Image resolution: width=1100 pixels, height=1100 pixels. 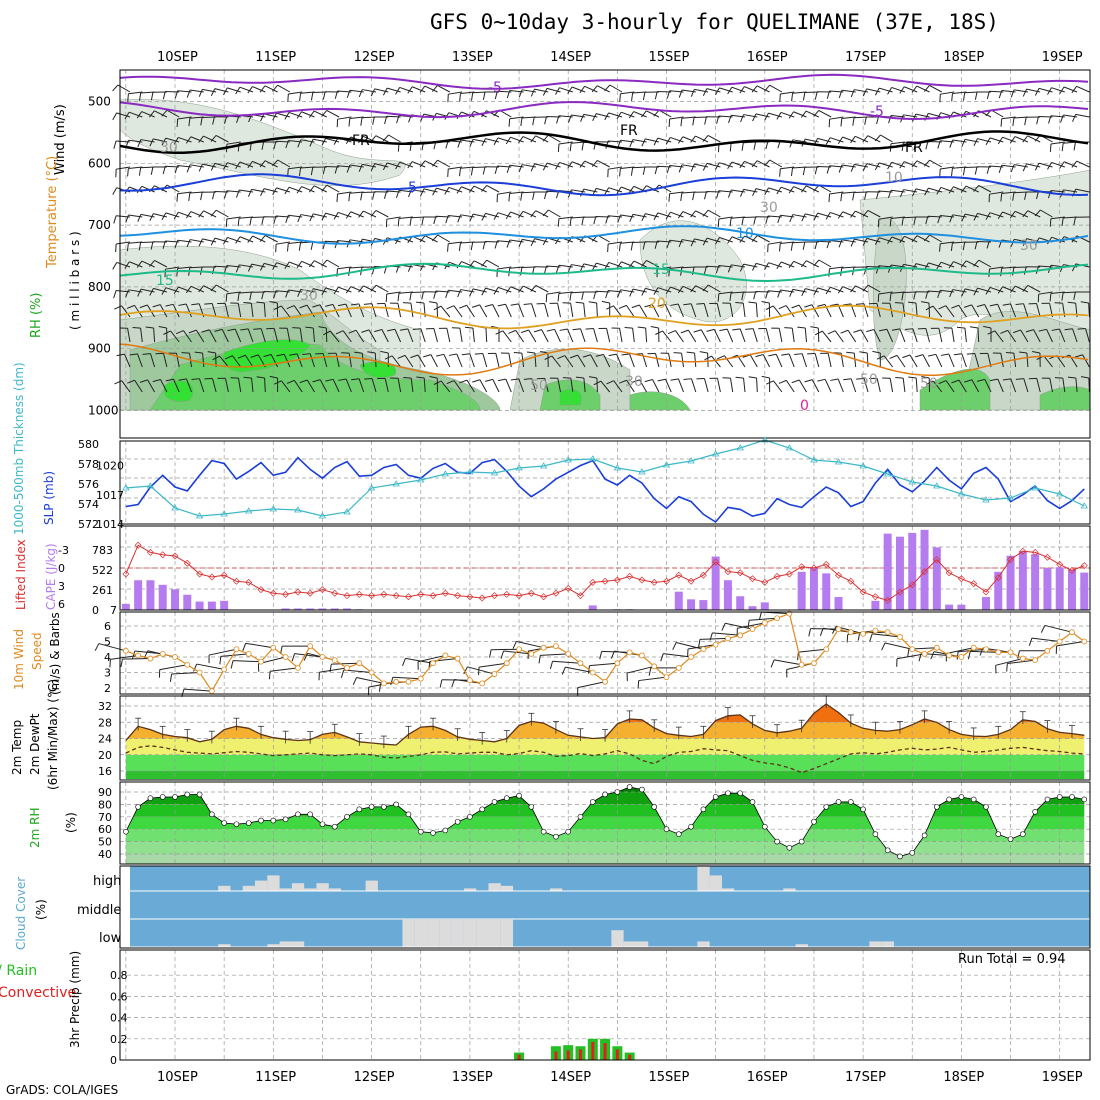 What do you see at coordinates (570, 57) in the screenshot?
I see `top-day-label: 14SEP` at bounding box center [570, 57].